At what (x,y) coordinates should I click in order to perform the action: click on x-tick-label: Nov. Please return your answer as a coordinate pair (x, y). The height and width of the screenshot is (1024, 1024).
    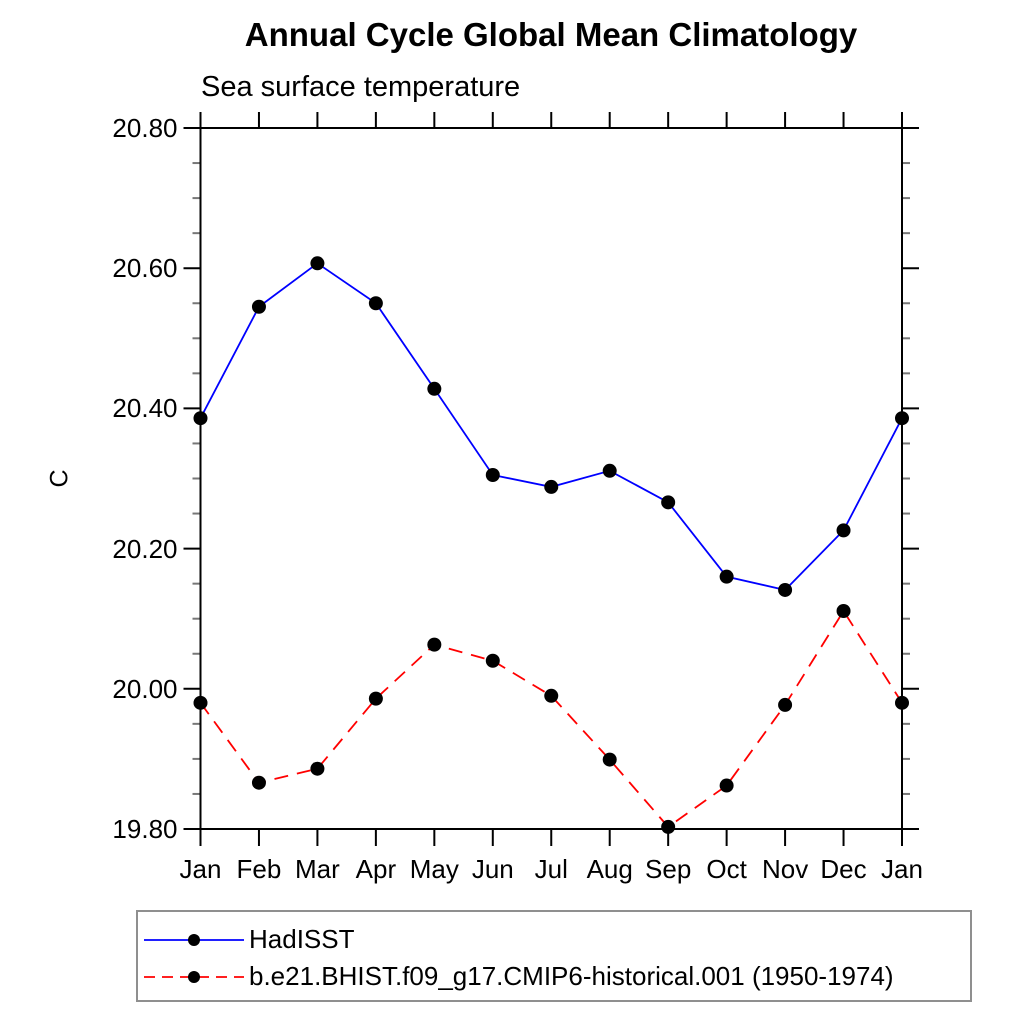
    Looking at the image, I should click on (785, 869).